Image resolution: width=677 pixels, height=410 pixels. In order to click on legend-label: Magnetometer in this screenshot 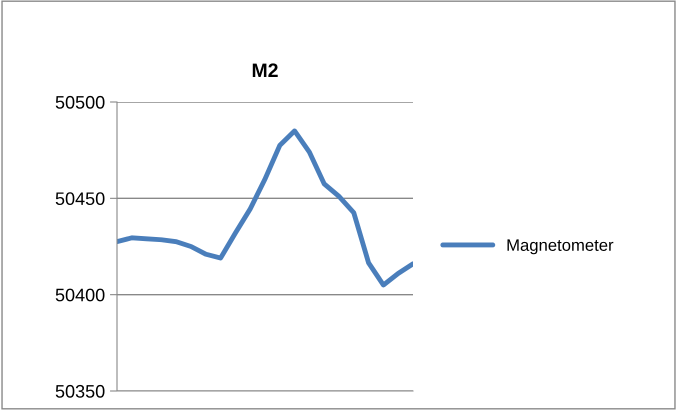, I will do `click(561, 246)`.